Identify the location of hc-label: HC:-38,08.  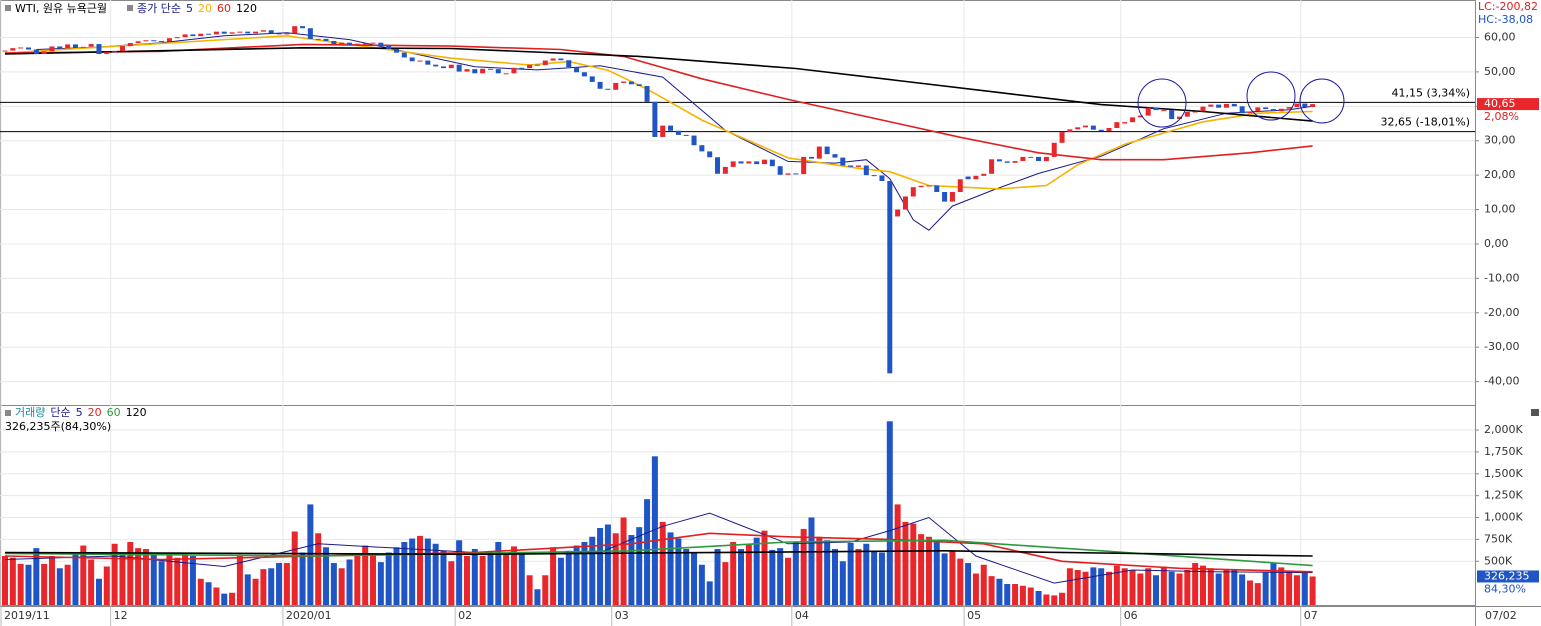
(1505, 19).